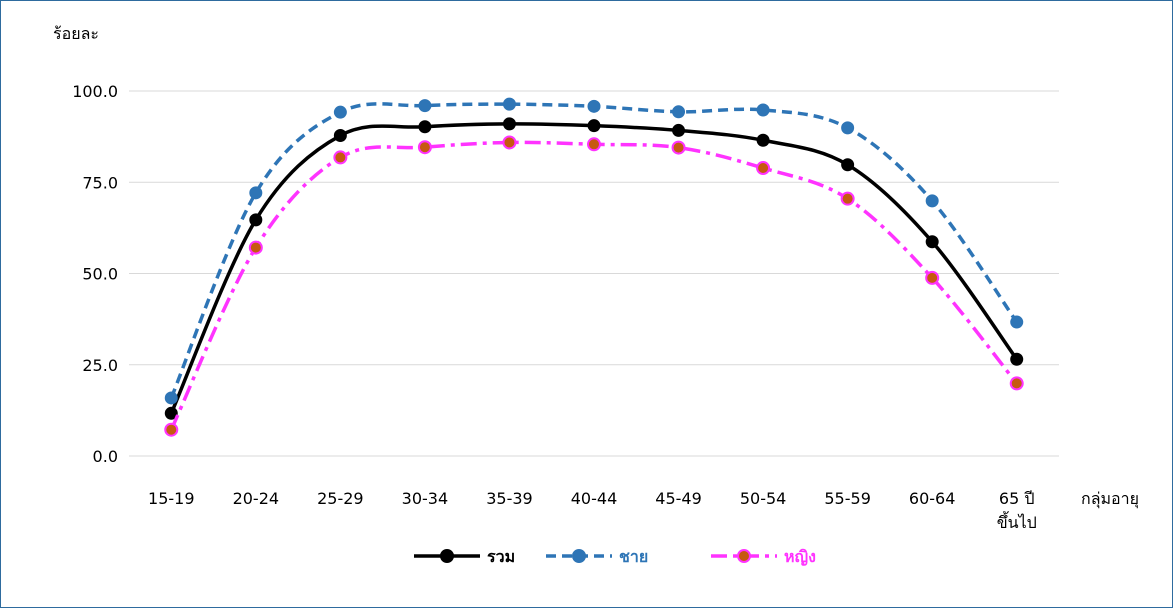  I want to click on x-tick-label: 55-59, so click(847, 498).